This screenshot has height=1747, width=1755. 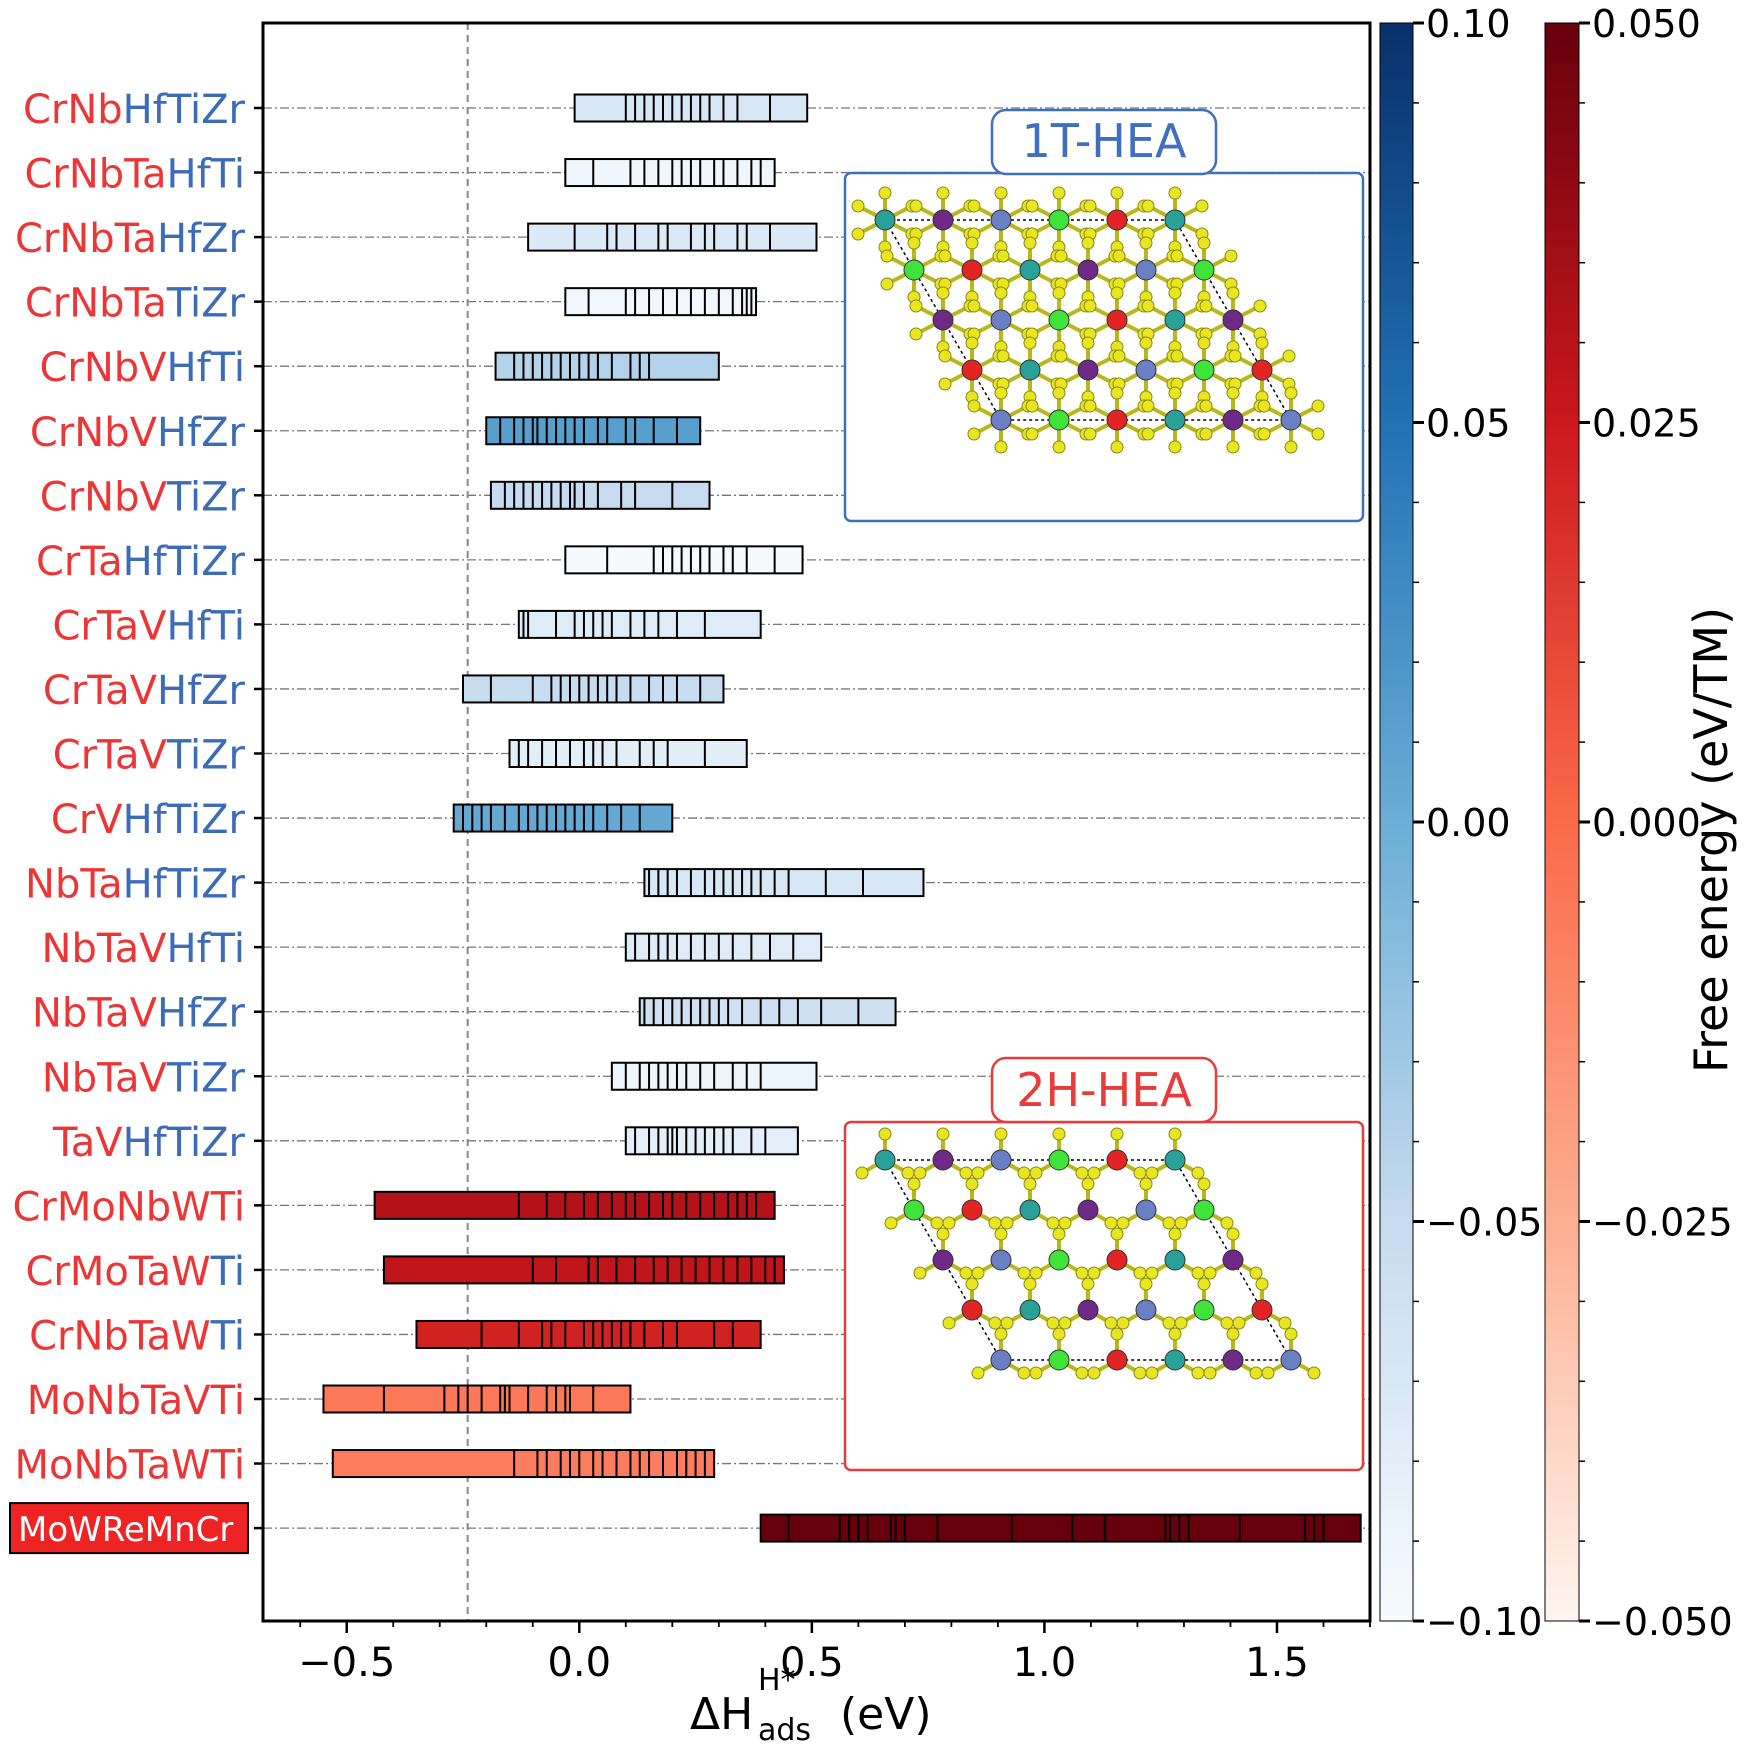 I want to click on label-blue-part: HfTiZr, so click(x=184, y=1143).